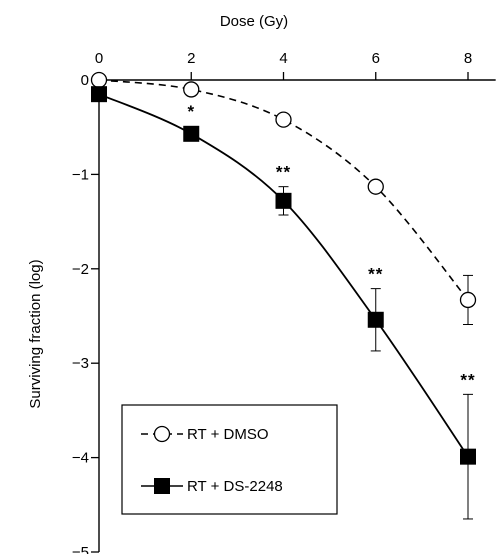  I want to click on x-tick-label-4: 4, so click(283, 58).